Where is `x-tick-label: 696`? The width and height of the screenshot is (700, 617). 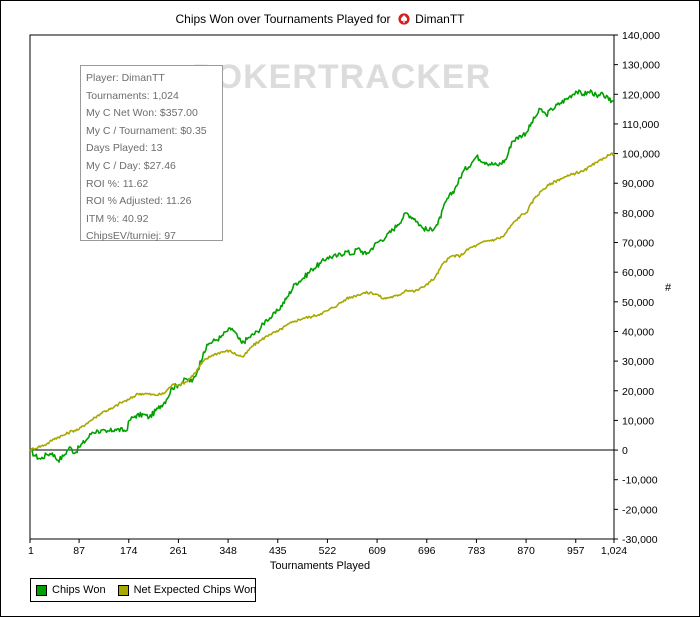
x-tick-label: 696 is located at coordinates (427, 551).